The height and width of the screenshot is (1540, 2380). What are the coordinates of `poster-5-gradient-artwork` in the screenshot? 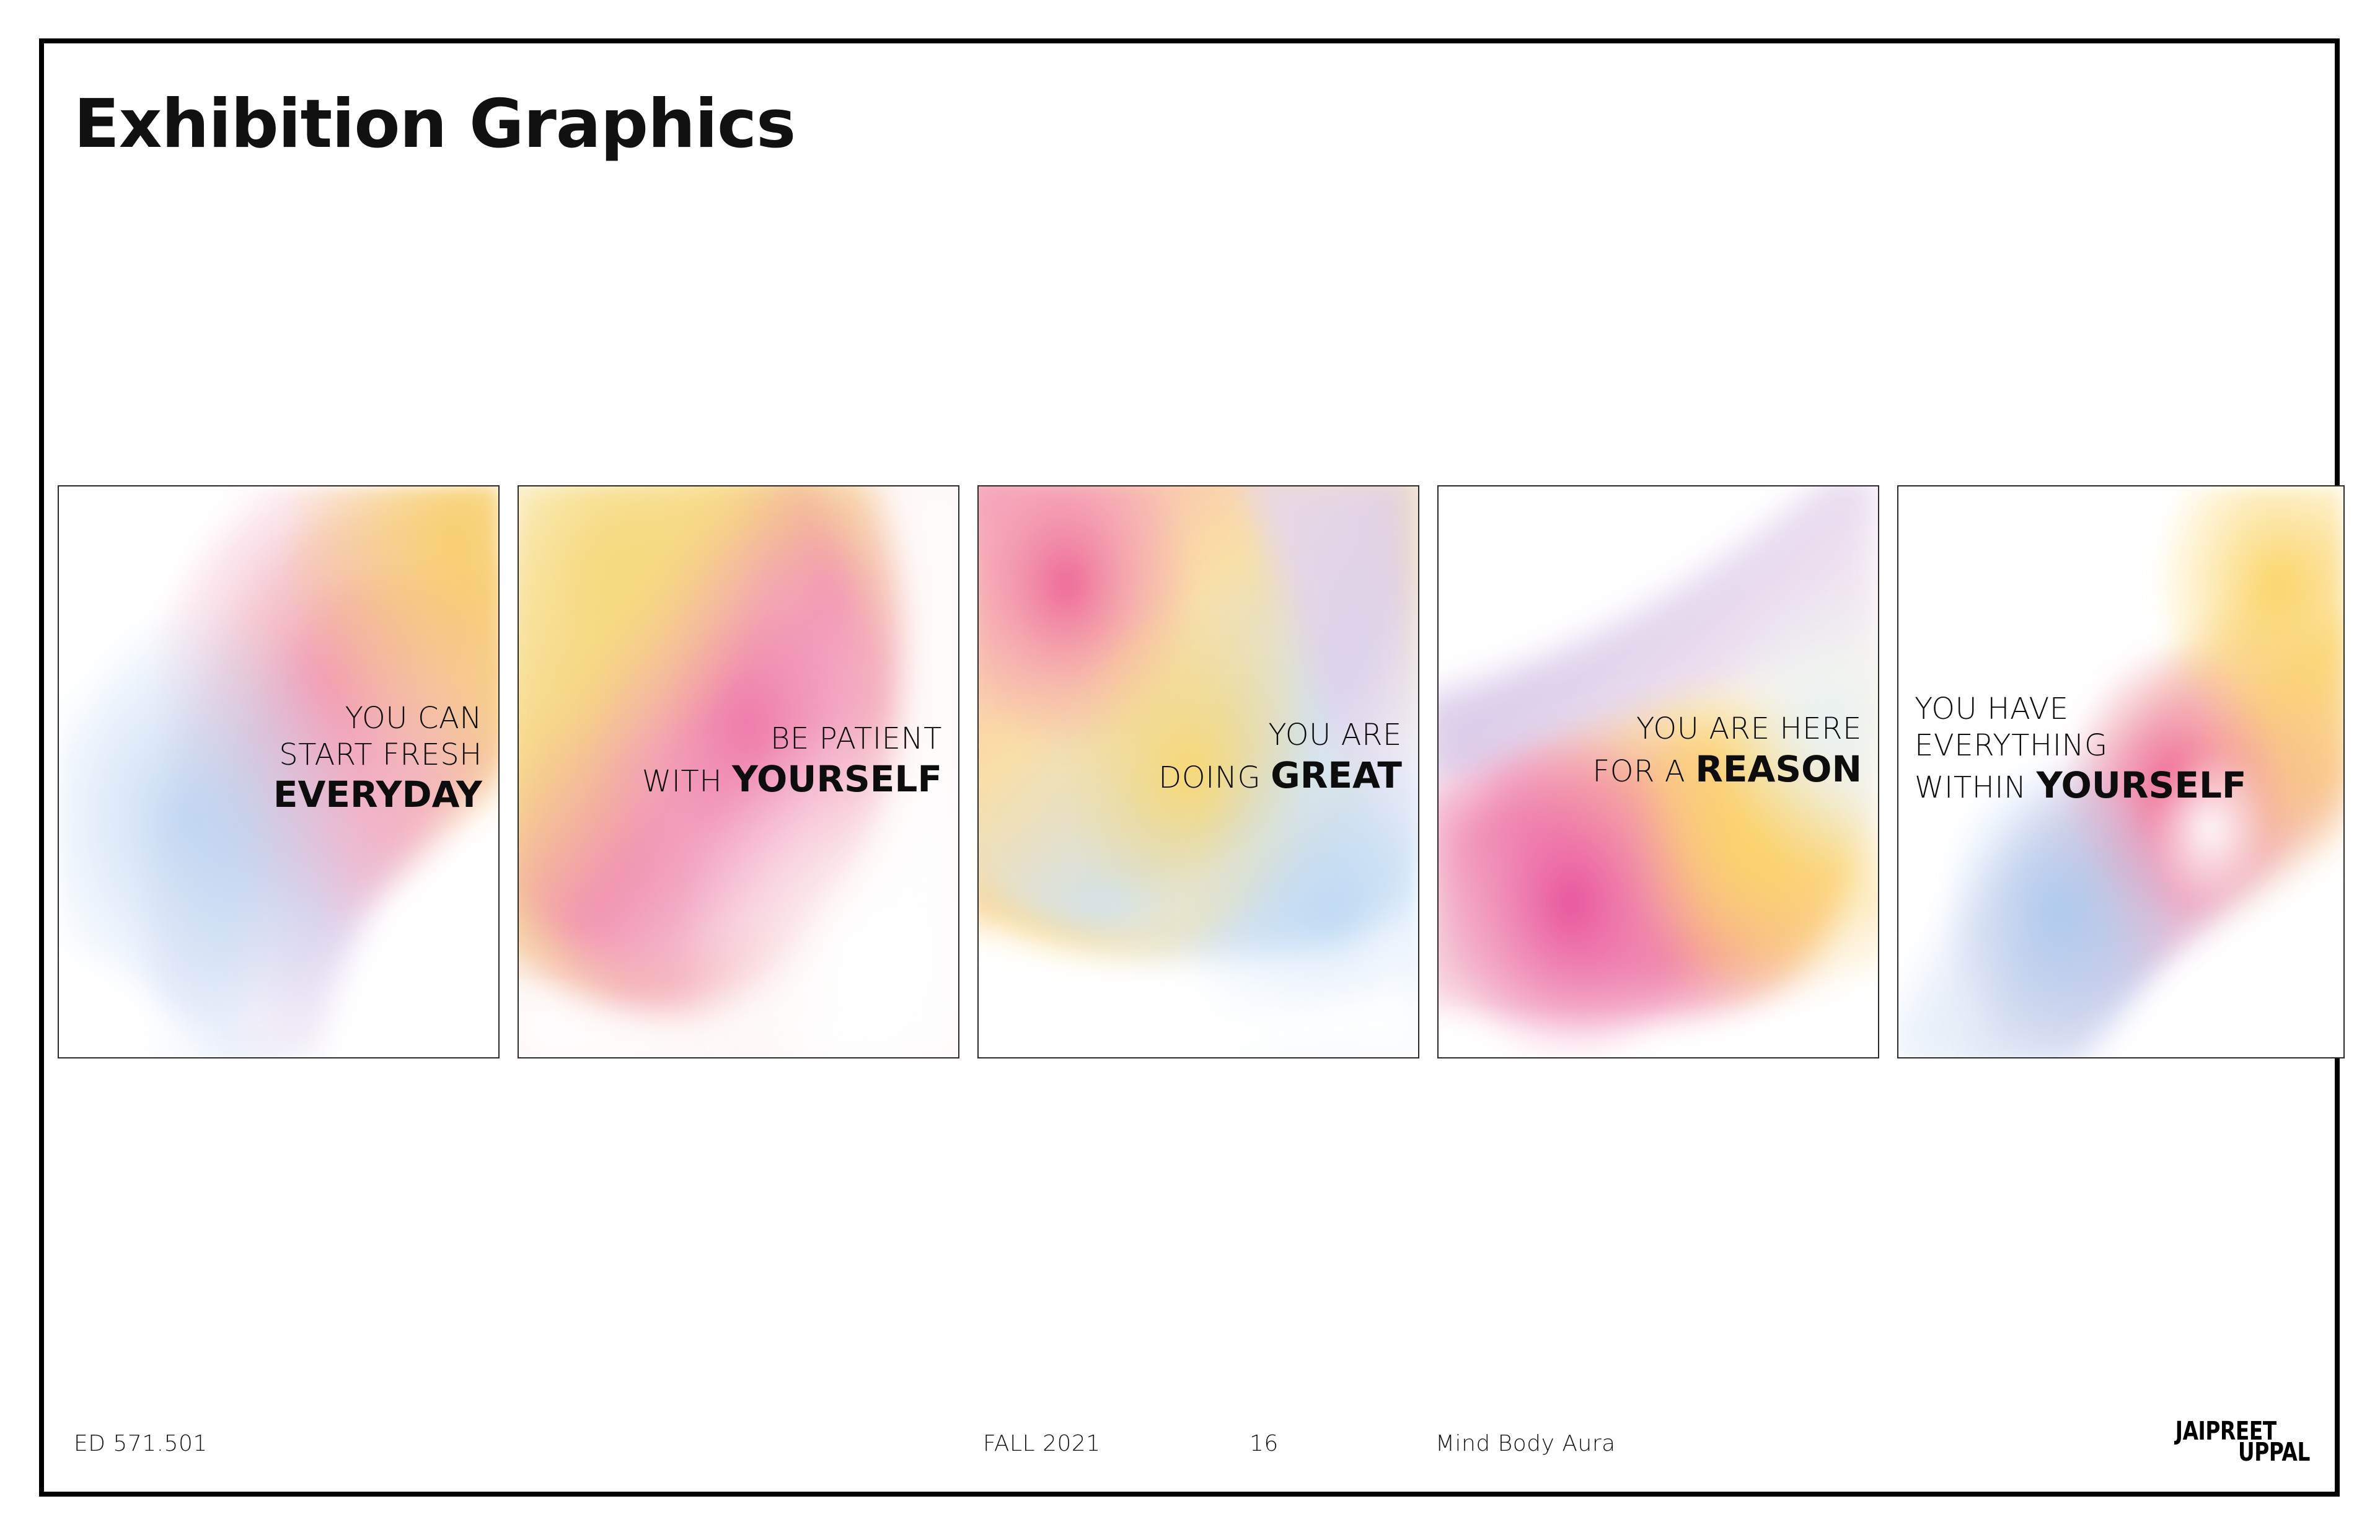 It's located at (2120, 771).